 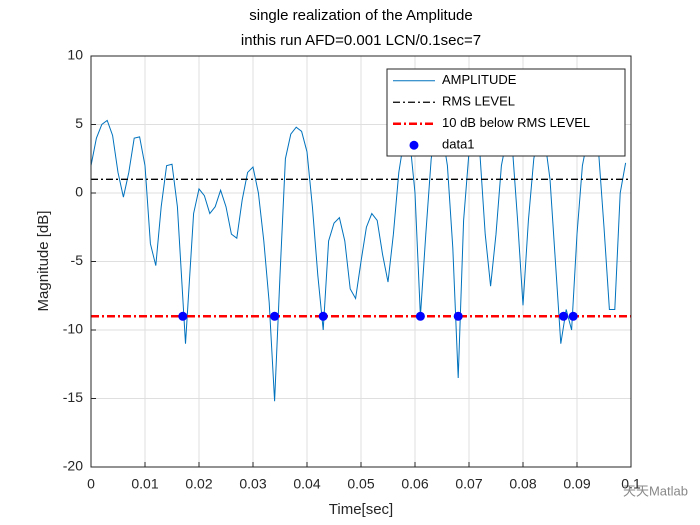 What do you see at coordinates (73, 466) in the screenshot?
I see `y-tick-label: -20` at bounding box center [73, 466].